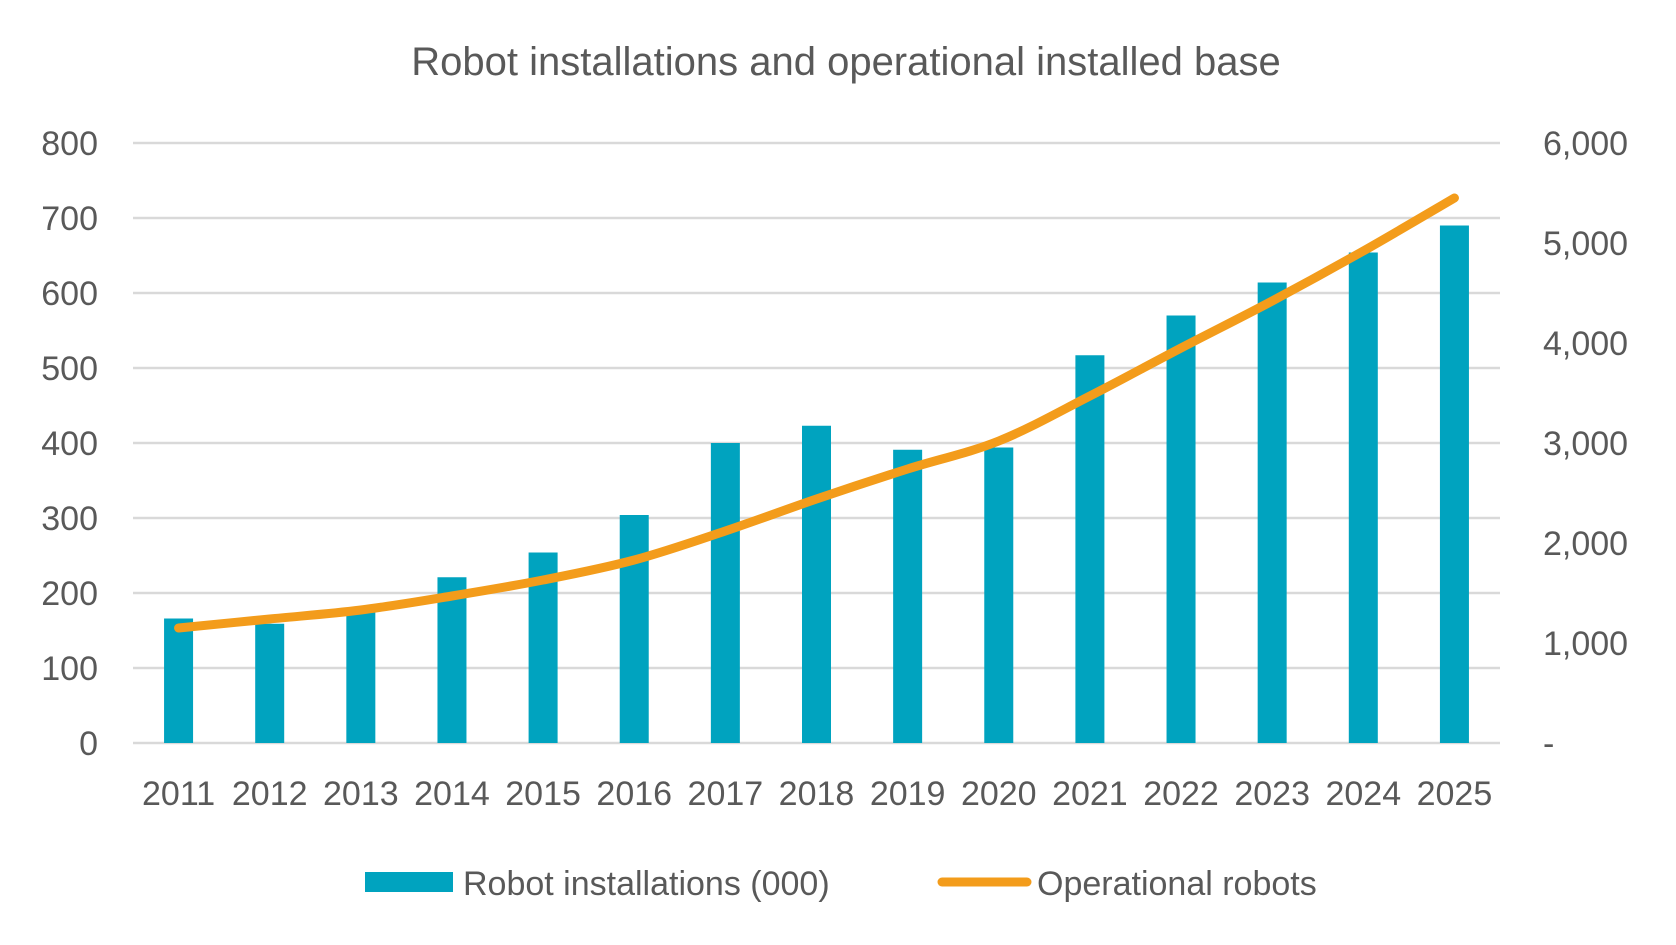 Image resolution: width=1676 pixels, height=945 pixels. I want to click on bar-2018, so click(816, 584).